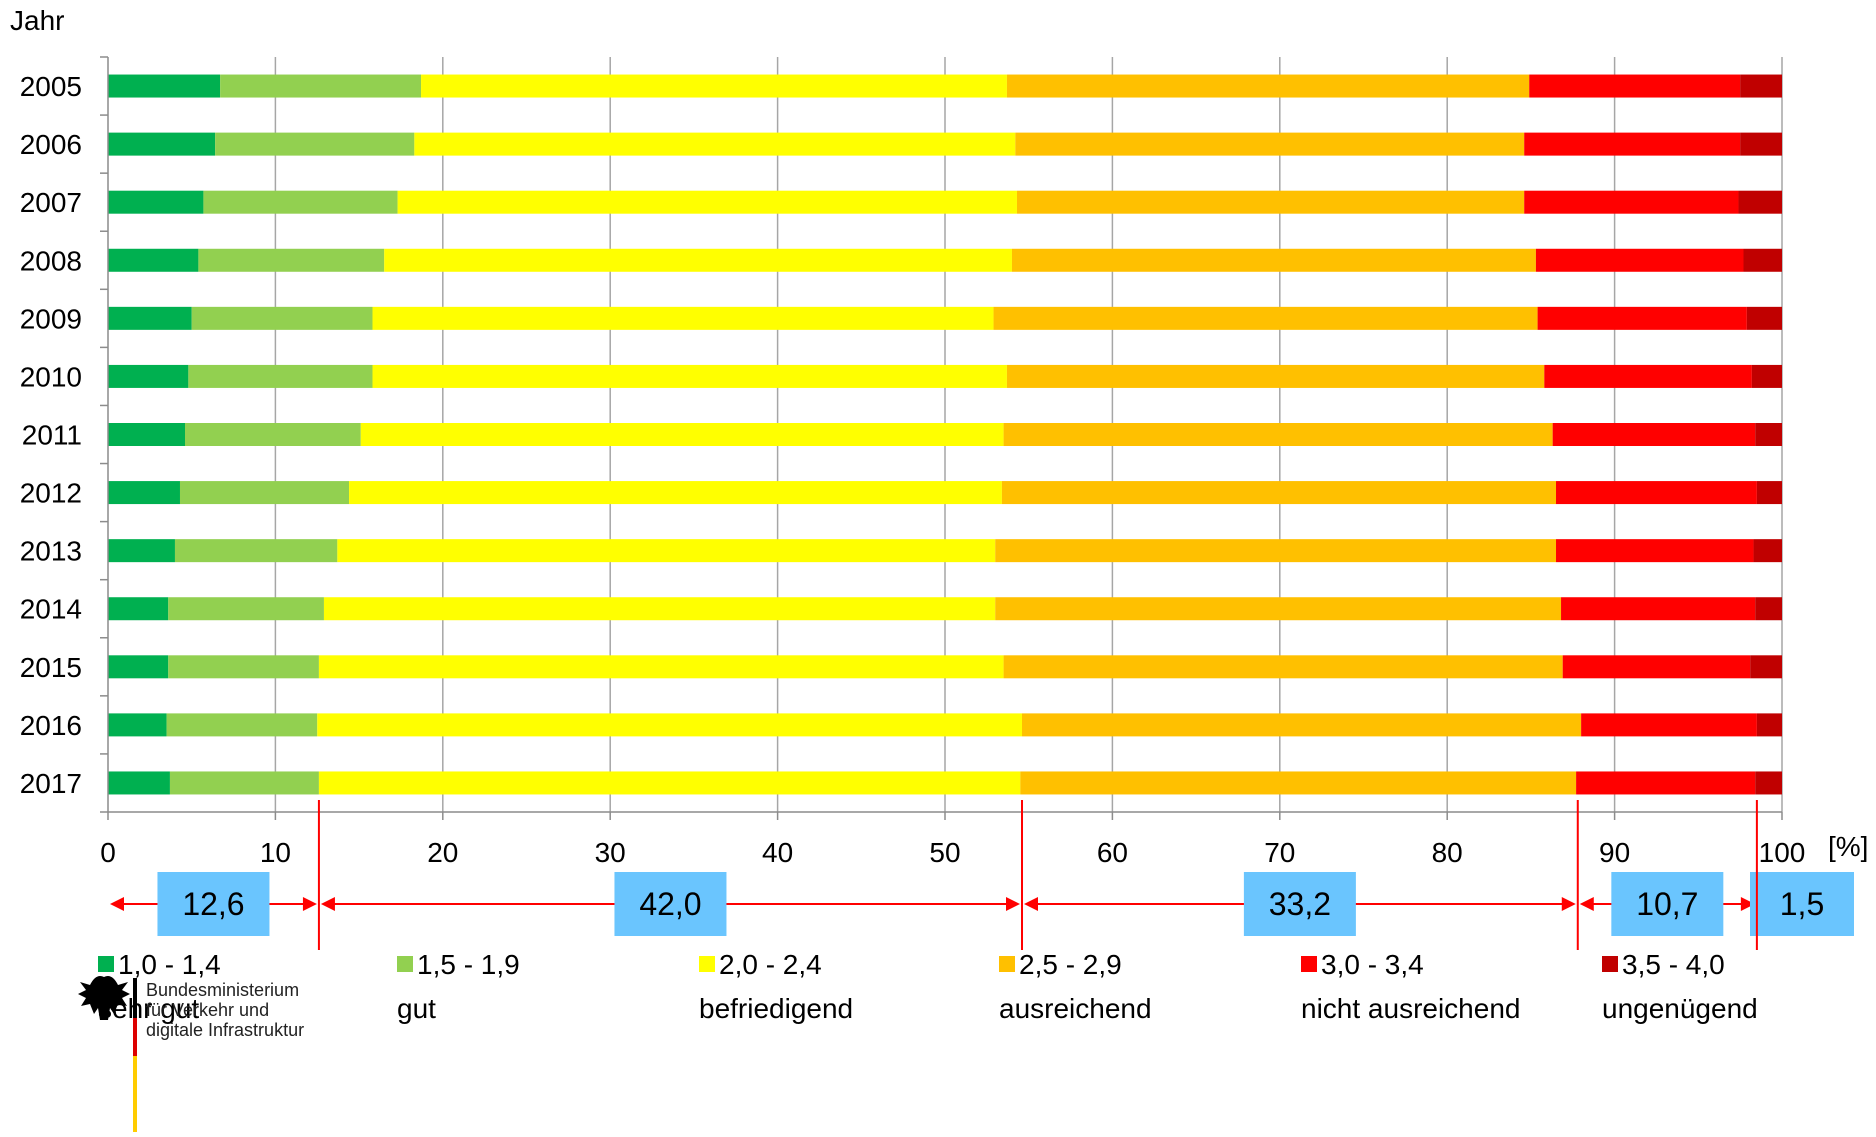 The image size is (1876, 1137). Describe the element at coordinates (1279, 852) in the screenshot. I see `x-tick-label-70: 70` at that location.